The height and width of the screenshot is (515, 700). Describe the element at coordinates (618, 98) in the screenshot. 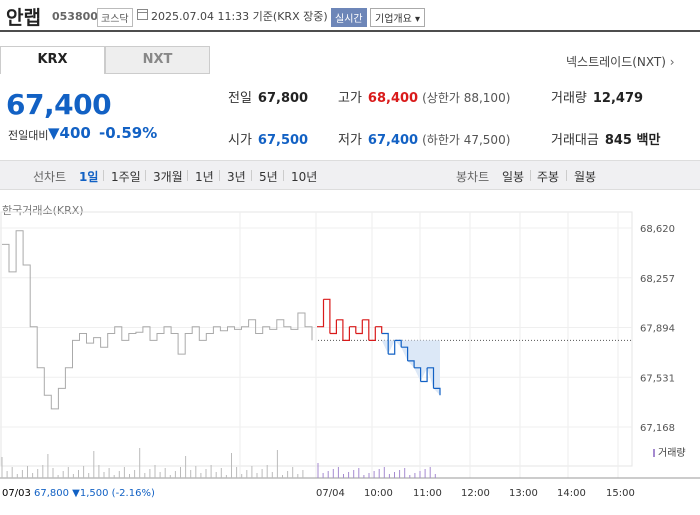

I see `volume-value: 12,479` at that location.